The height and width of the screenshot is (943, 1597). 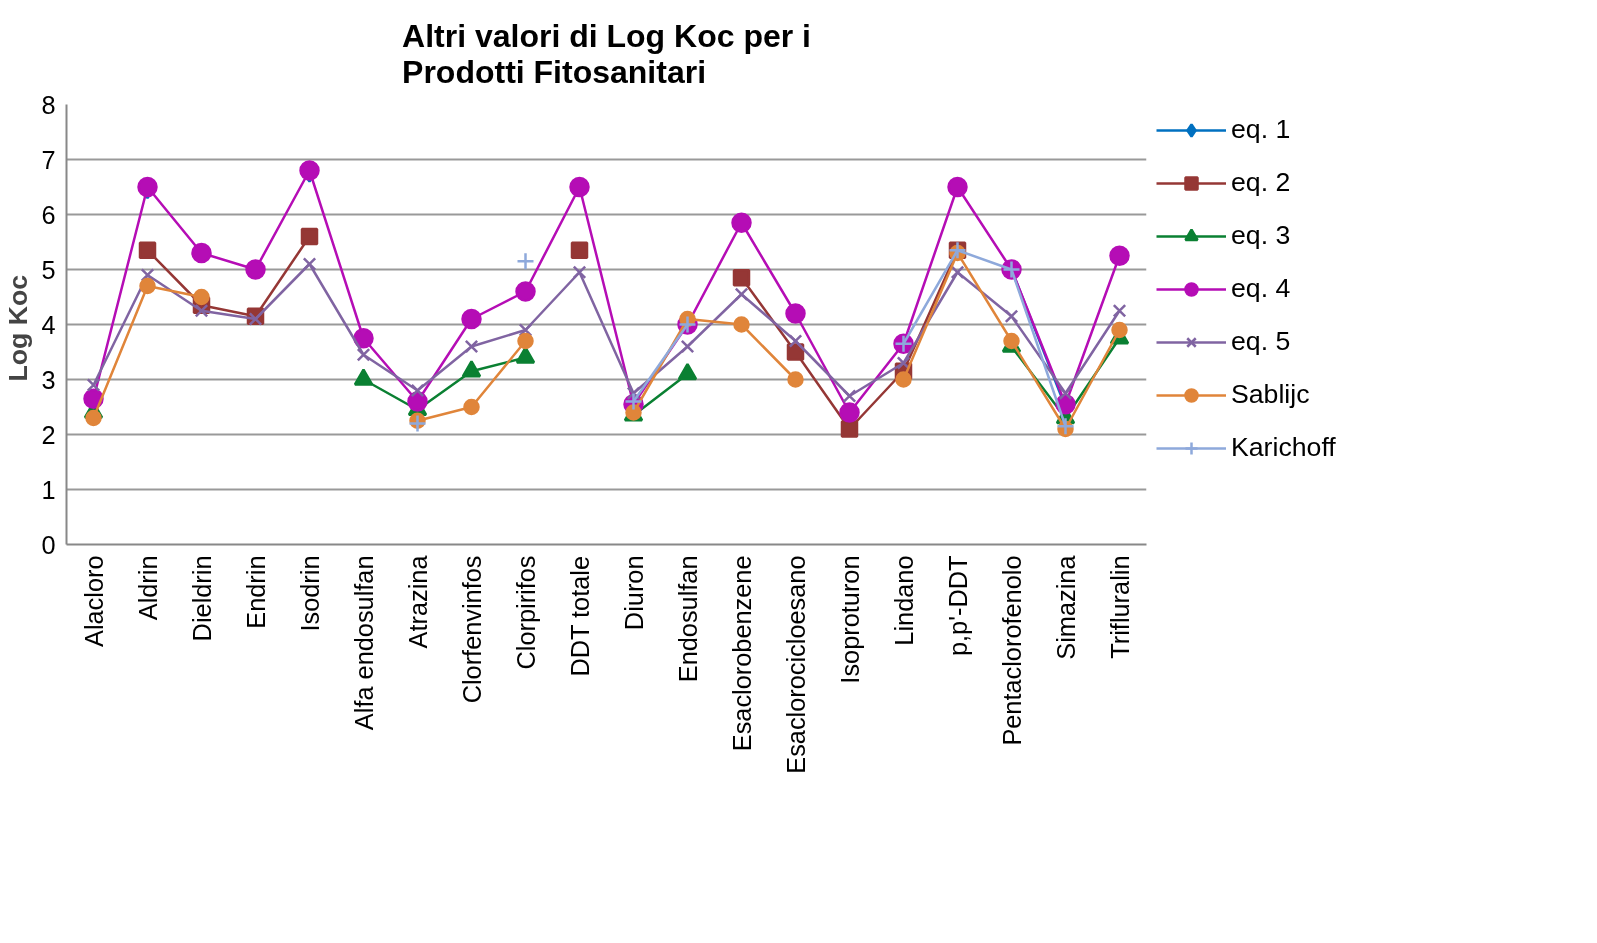 I want to click on y-tick-label: 3, so click(x=48, y=379).